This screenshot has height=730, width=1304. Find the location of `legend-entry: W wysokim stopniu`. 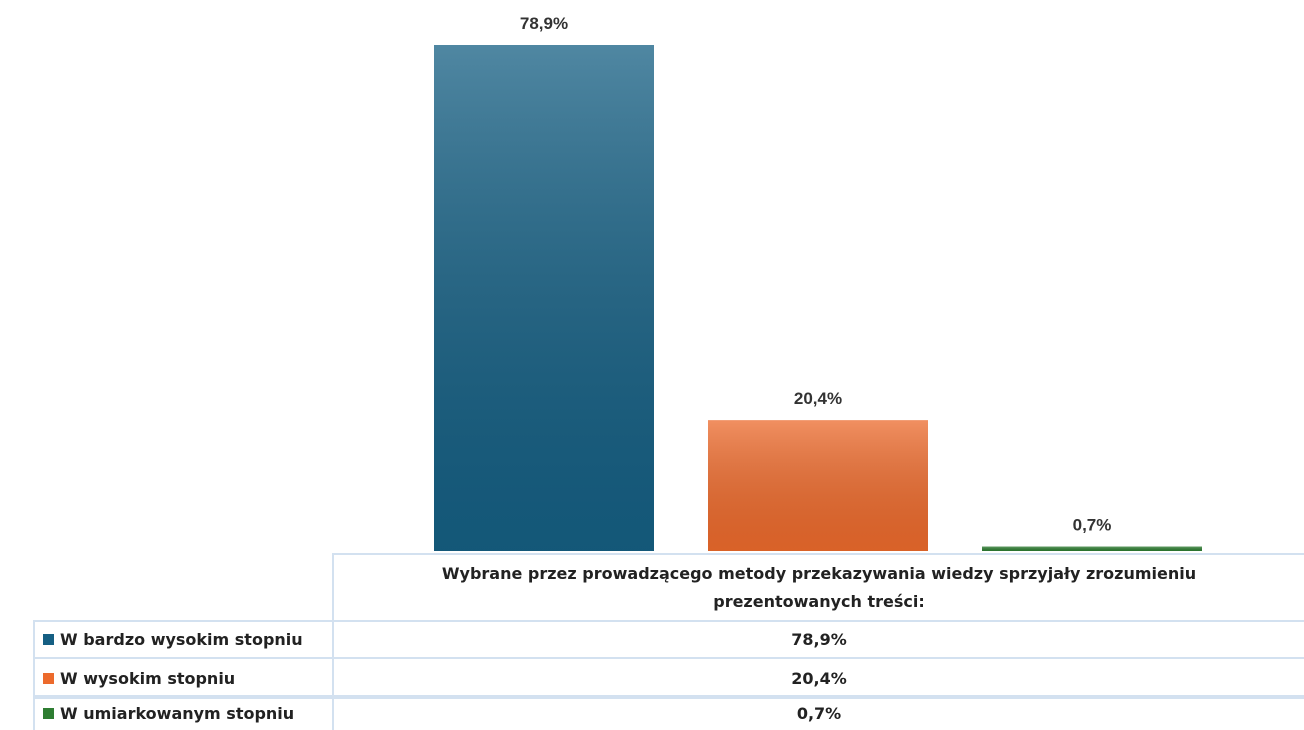

legend-entry: W wysokim stopniu is located at coordinates (183, 678).